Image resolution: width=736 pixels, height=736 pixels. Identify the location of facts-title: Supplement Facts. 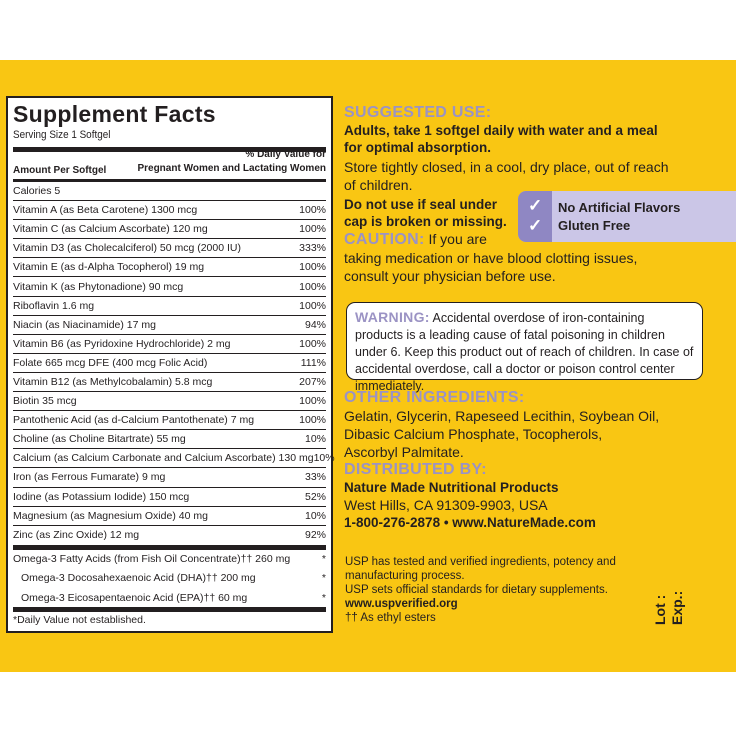
(114, 114).